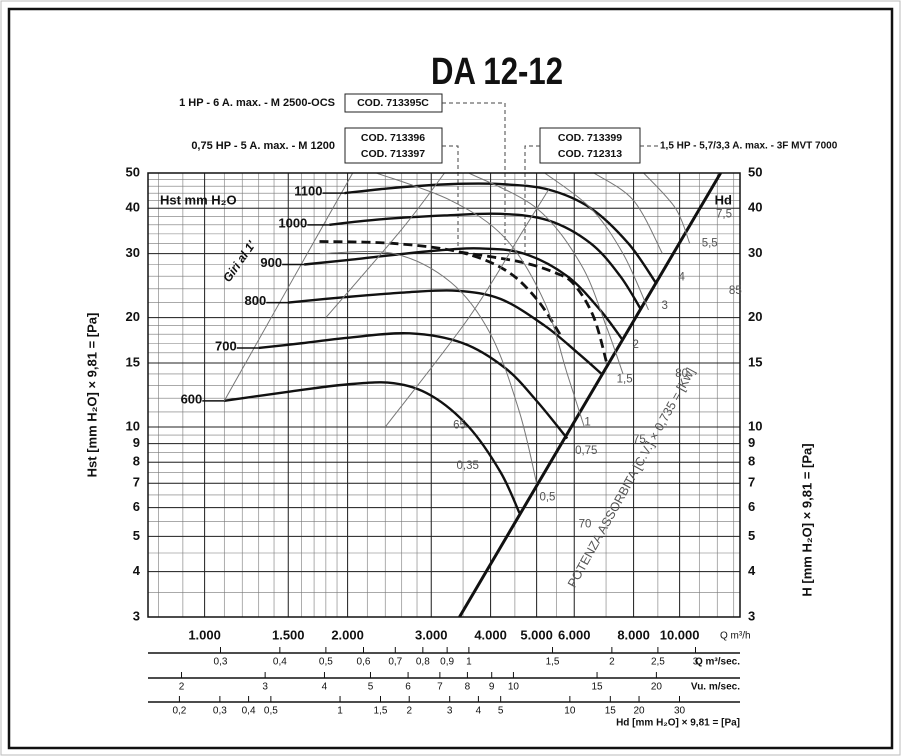 This screenshot has height=756, width=901. I want to click on annotation: 5,5, so click(710, 243).